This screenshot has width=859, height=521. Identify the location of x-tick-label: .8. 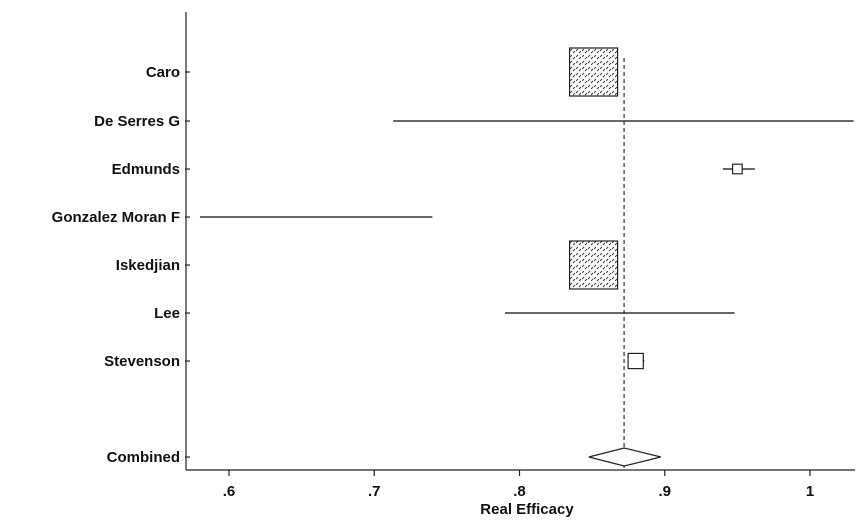
(519, 491).